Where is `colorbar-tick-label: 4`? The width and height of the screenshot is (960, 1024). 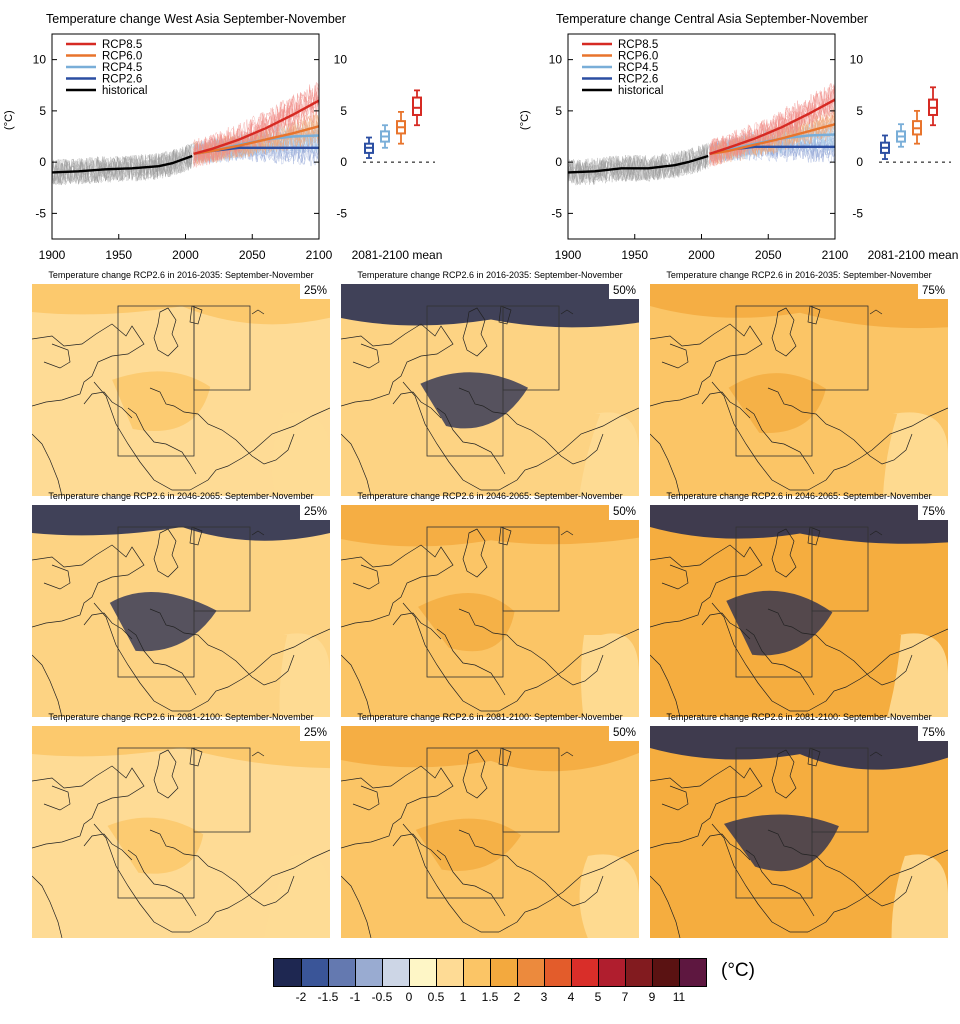
colorbar-tick-label: 4 is located at coordinates (571, 997).